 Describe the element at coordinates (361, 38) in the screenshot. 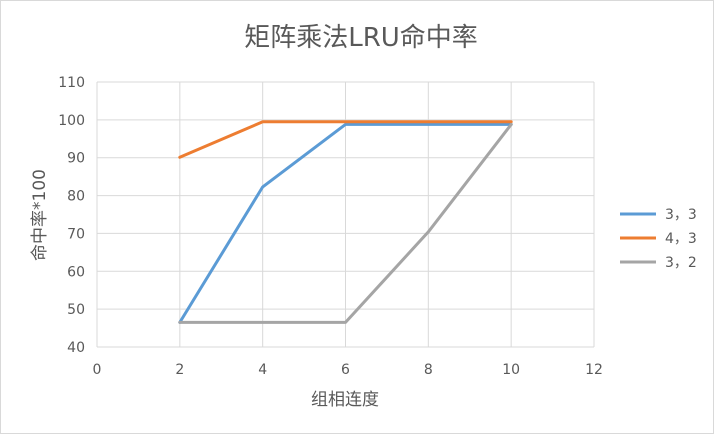

I see `chart-title: 矩阵乘法LRU命中率` at that location.